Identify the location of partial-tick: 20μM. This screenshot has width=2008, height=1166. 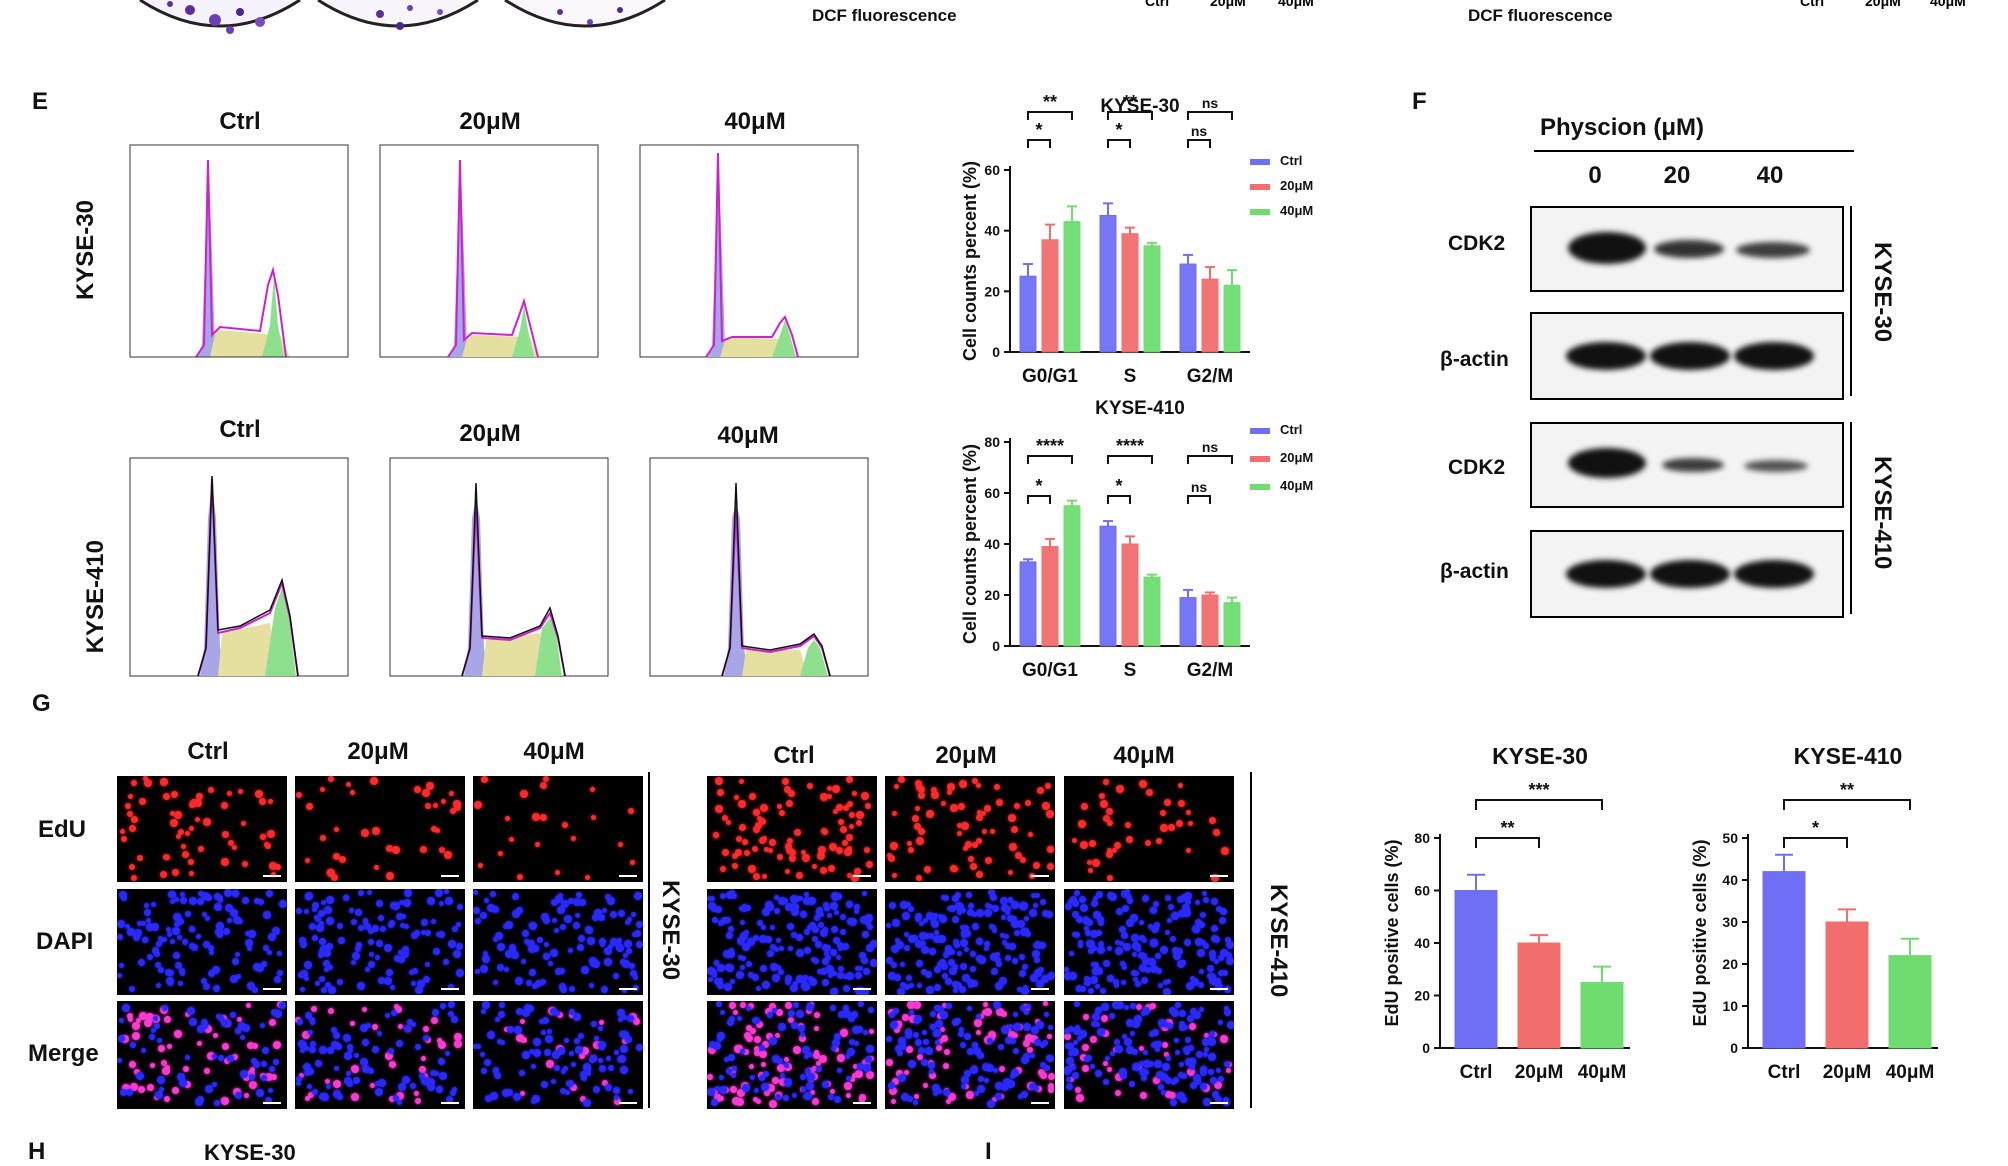
(1883, 4).